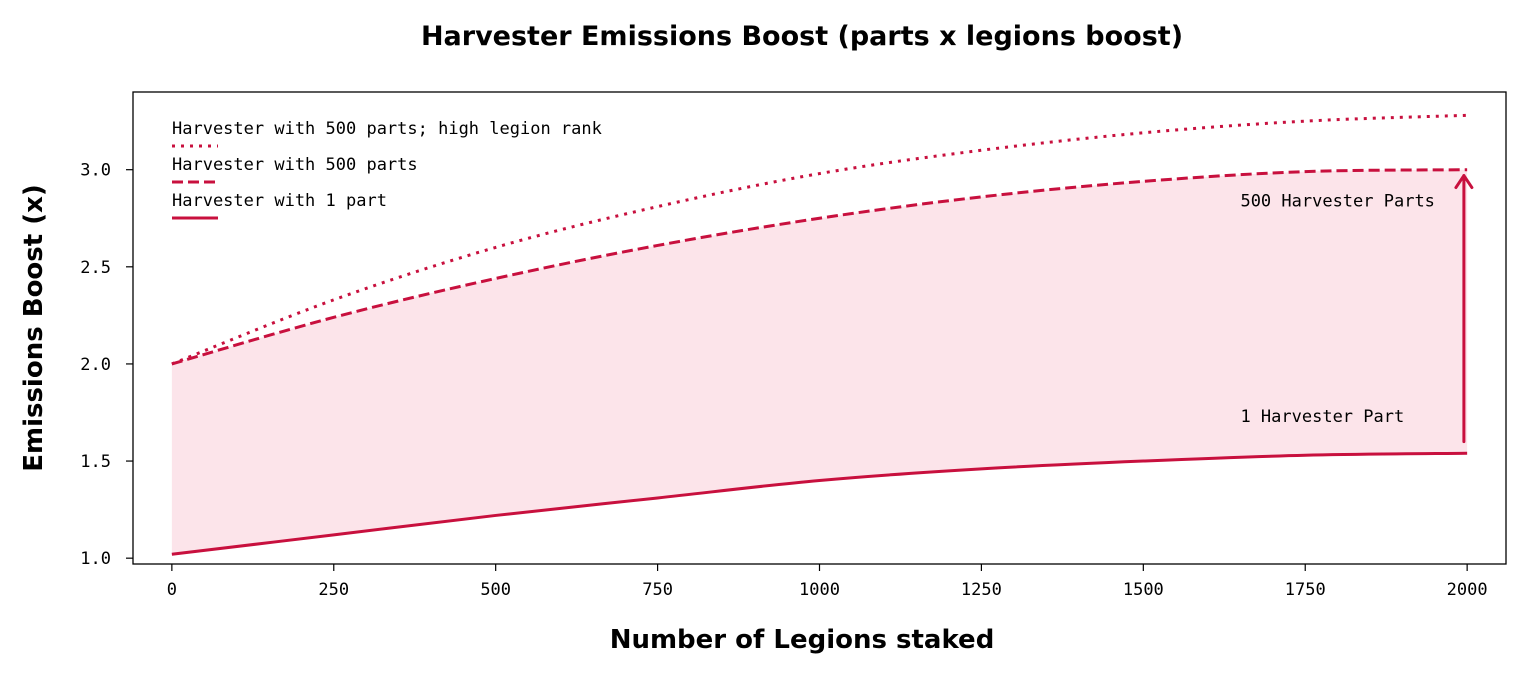  I want to click on x-tick-label: 500, so click(495, 590).